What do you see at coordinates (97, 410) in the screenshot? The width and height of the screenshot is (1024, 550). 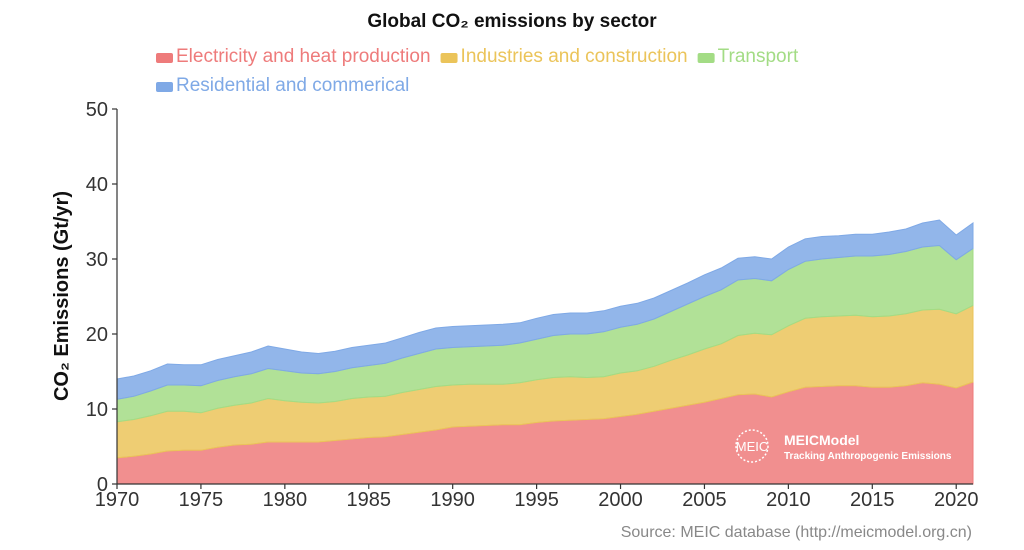 I see `y-tick-label: 10` at bounding box center [97, 410].